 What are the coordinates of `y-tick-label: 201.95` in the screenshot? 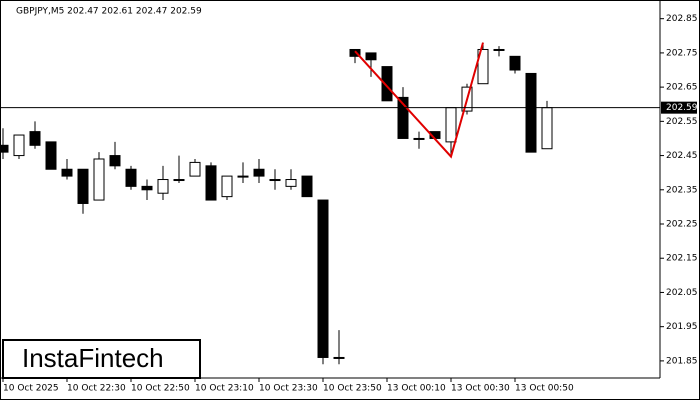 It's located at (682, 327).